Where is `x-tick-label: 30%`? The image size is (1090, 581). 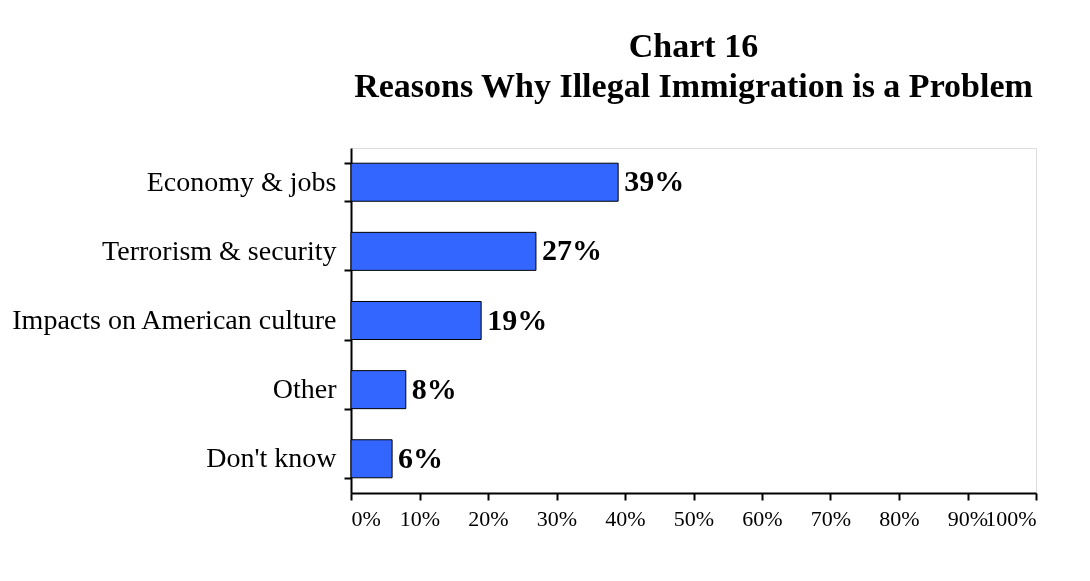
x-tick-label: 30% is located at coordinates (557, 518).